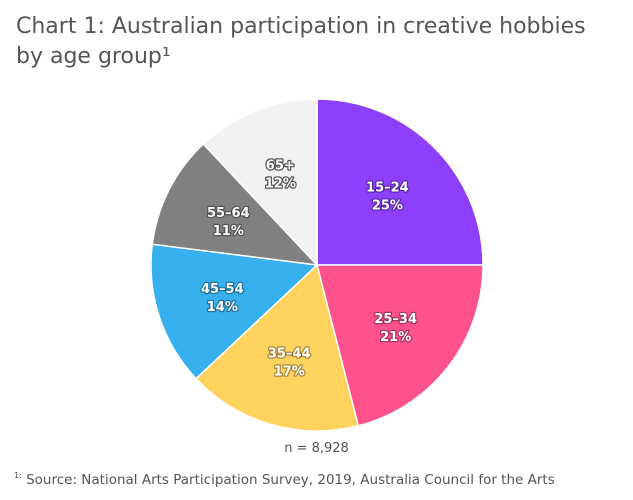 The height and width of the screenshot is (500, 633). I want to click on slice-value-label: 17%, so click(289, 372).